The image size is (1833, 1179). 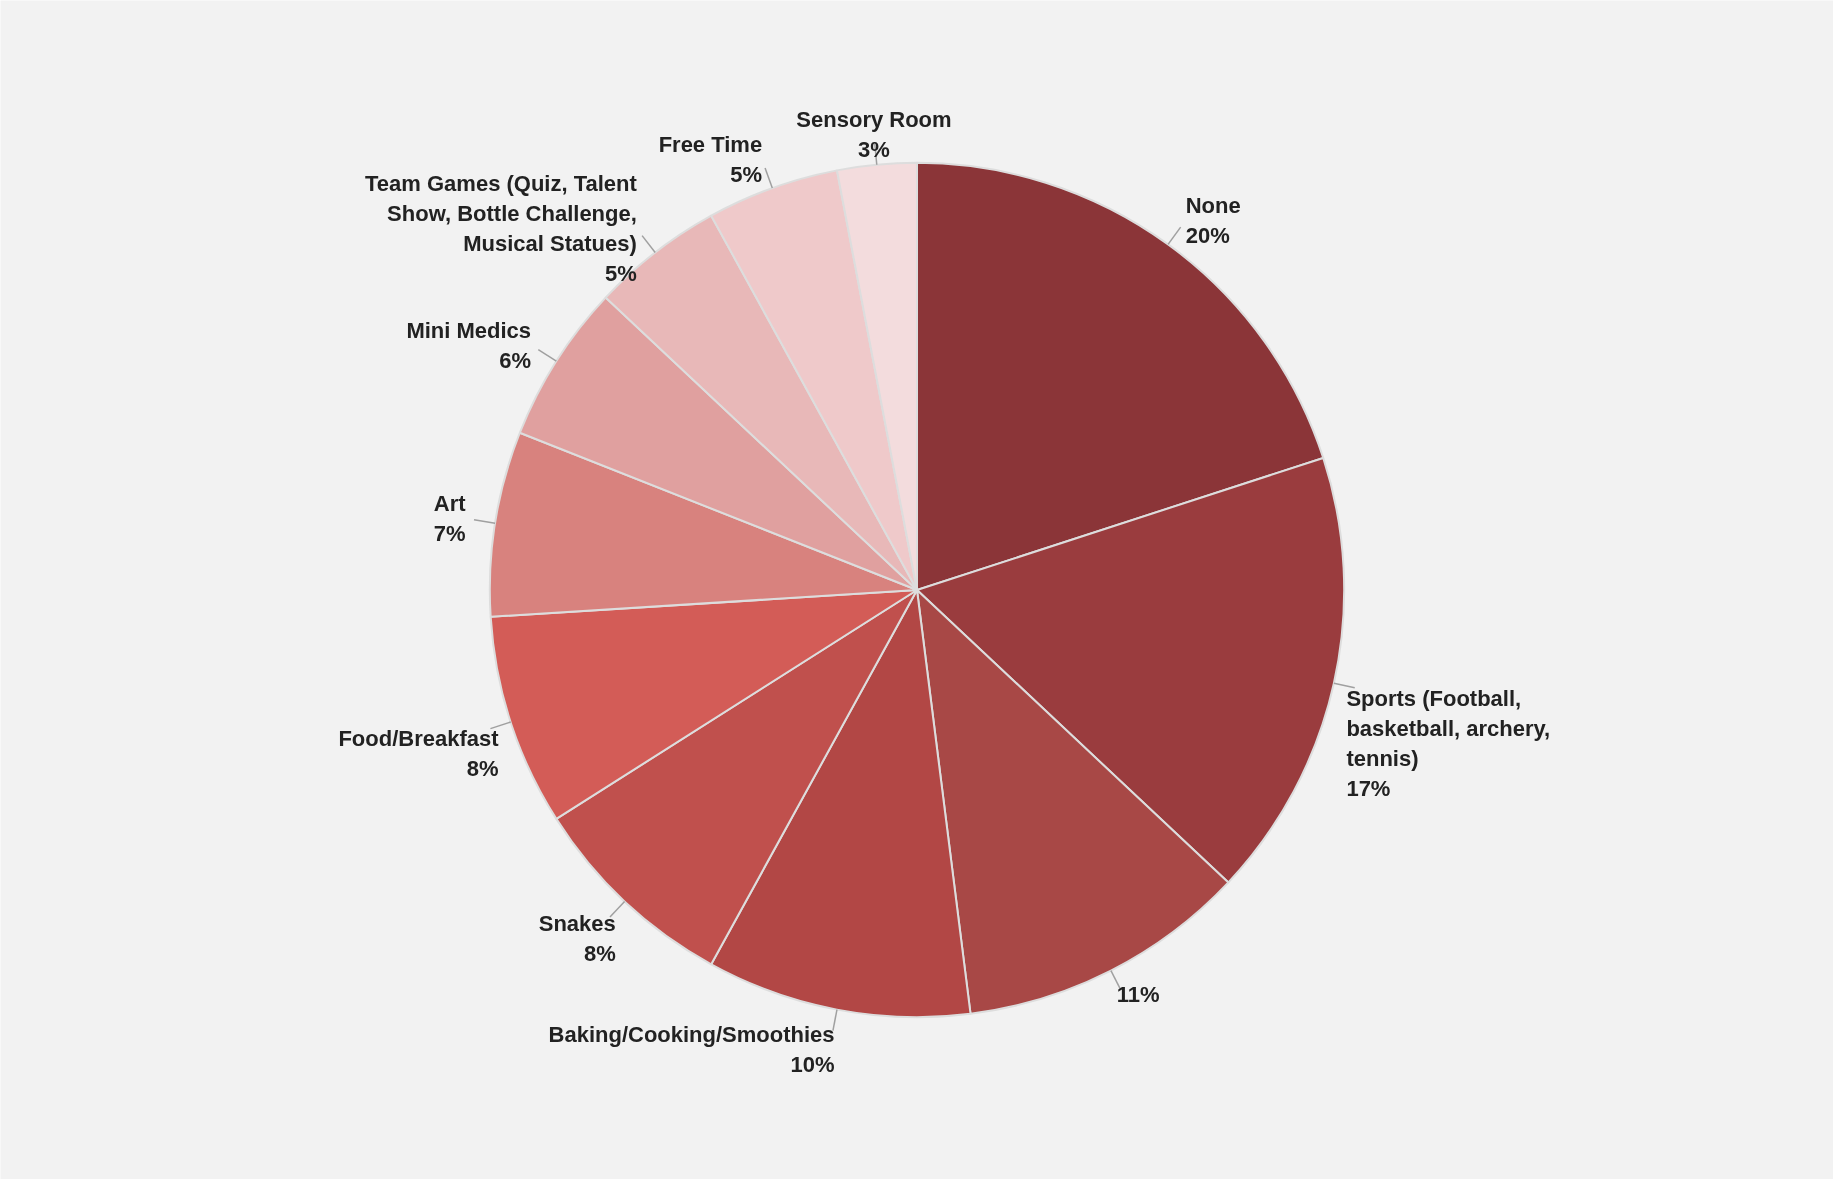 What do you see at coordinates (691, 1035) in the screenshot?
I see `slice-label: Baking/Cooking/Smoothies` at bounding box center [691, 1035].